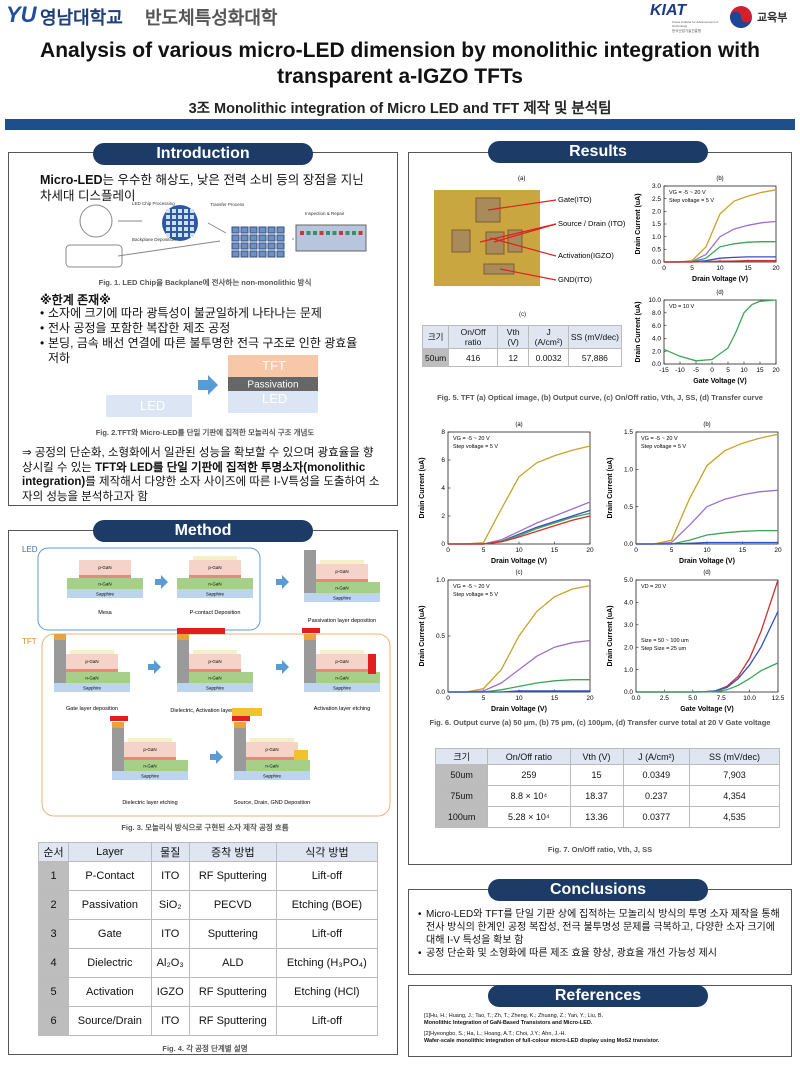 The image size is (800, 1067). Describe the element at coordinates (53, 852) in the screenshot. I see `table-header-cell: 순서` at that location.